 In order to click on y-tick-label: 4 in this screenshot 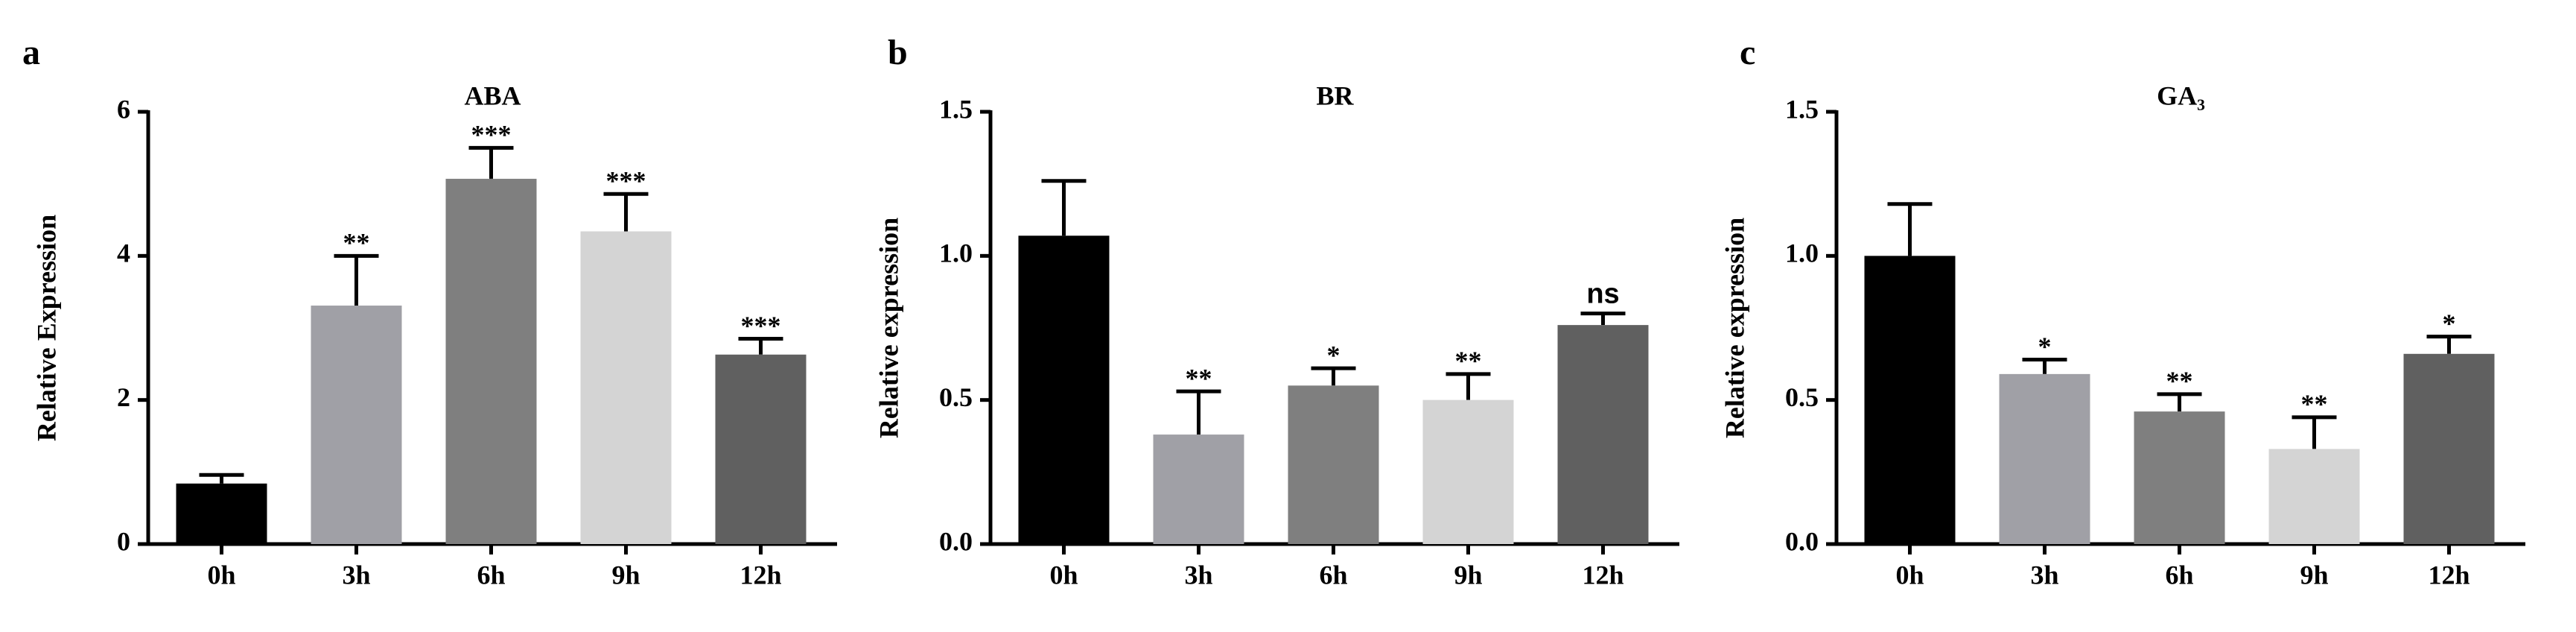, I will do `click(123, 253)`.